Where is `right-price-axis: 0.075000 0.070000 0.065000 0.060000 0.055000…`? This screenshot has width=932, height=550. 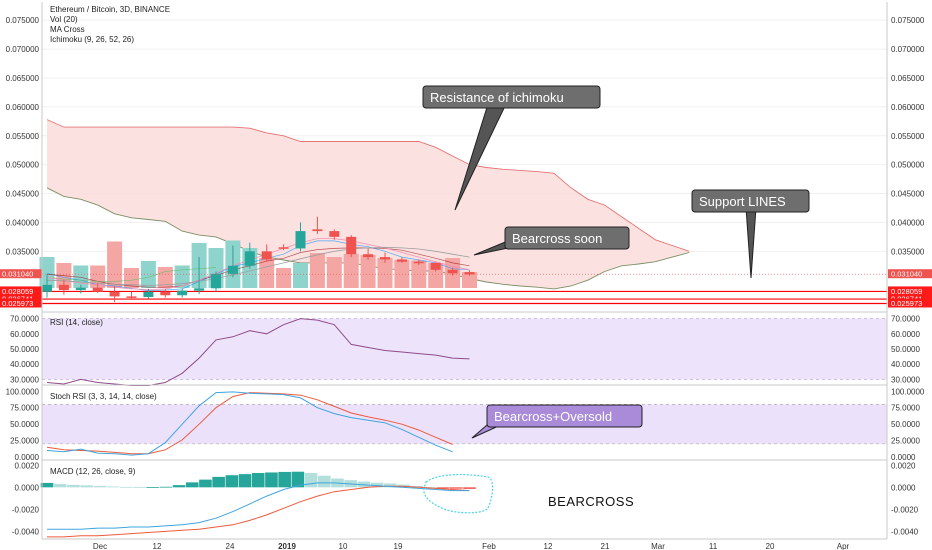 right-price-axis: 0.075000 0.070000 0.065000 0.060000 0.055000… is located at coordinates (910, 162).